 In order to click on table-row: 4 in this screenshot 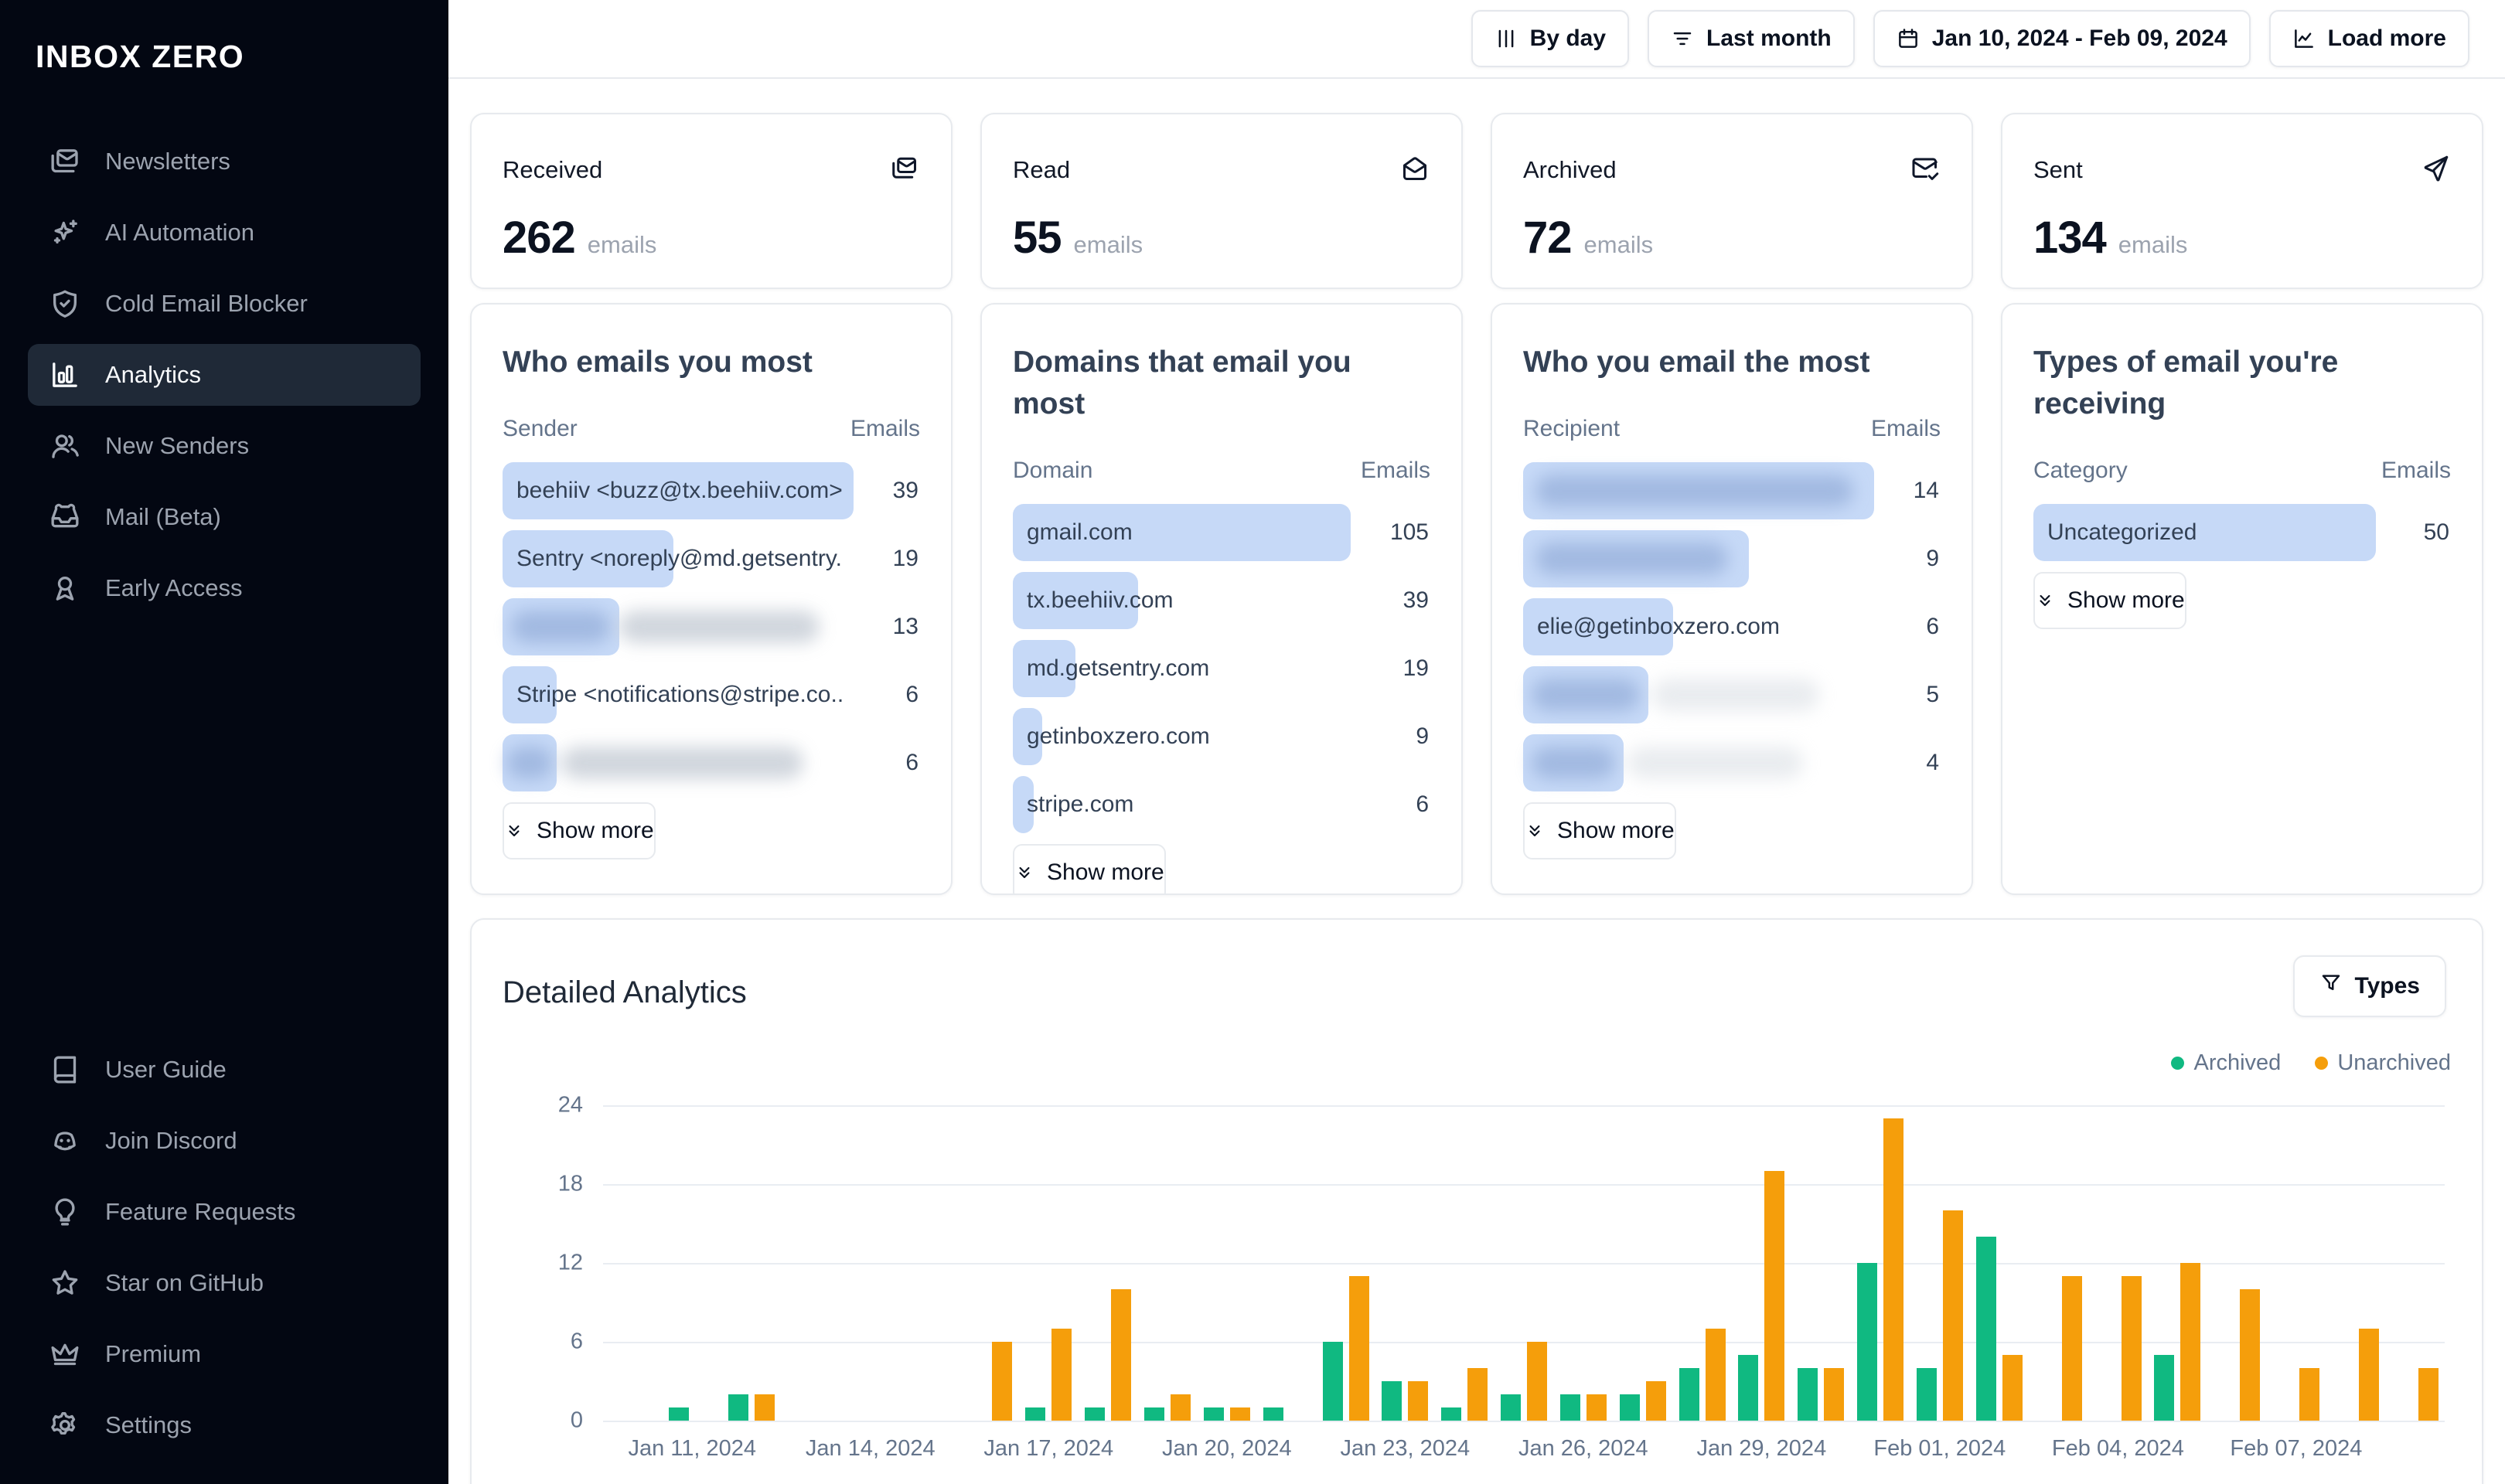, I will do `click(1732, 762)`.